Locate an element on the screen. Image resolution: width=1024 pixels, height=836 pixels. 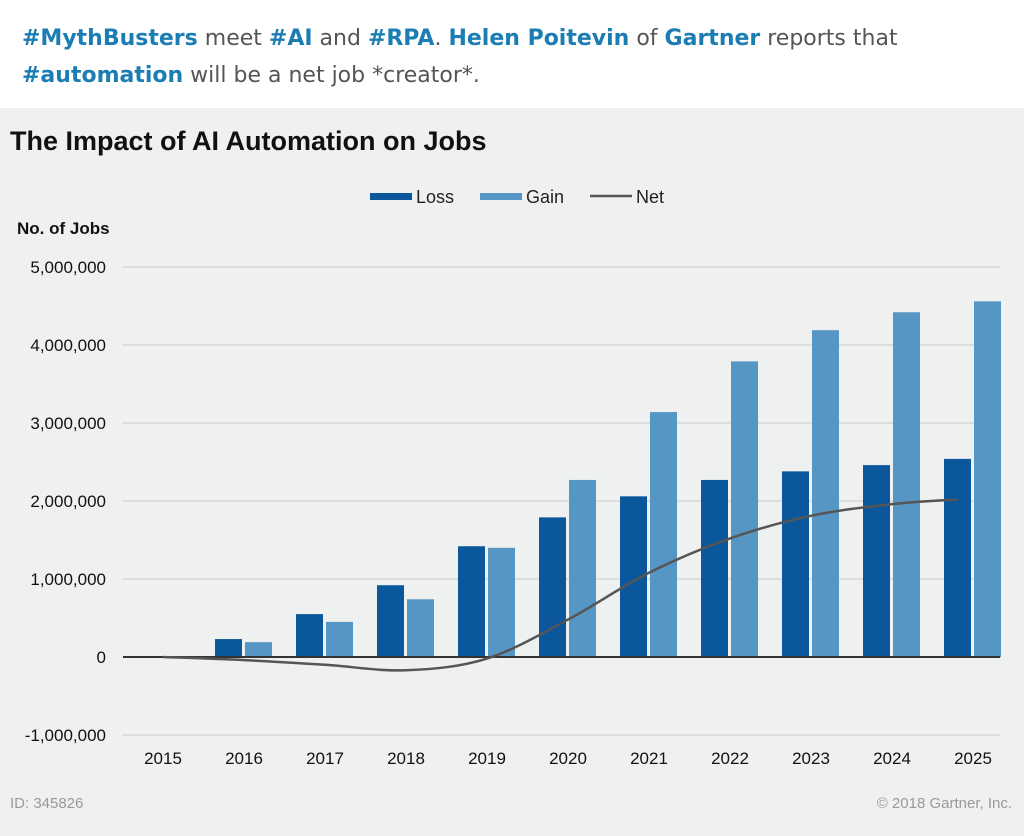
x-tick-label: 2020 is located at coordinates (568, 758).